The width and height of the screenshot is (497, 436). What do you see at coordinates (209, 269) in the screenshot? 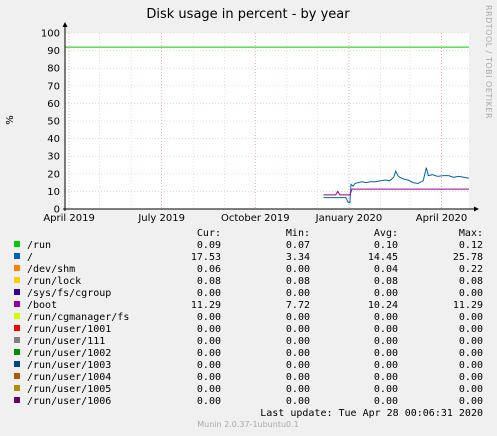
I see `legend-value-cur: 0.06` at bounding box center [209, 269].